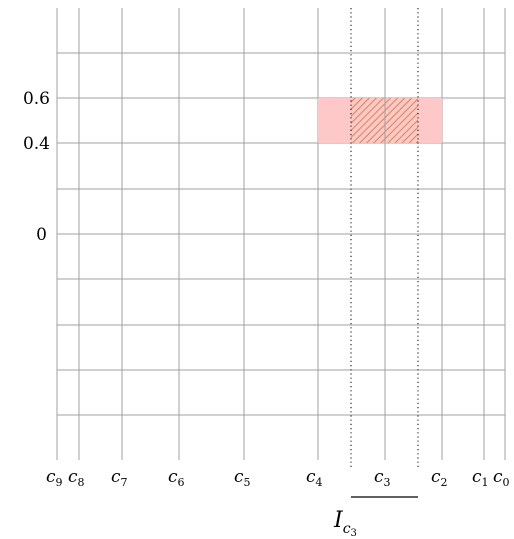  Describe the element at coordinates (76, 478) in the screenshot. I see `column-label-c8: c8` at that location.